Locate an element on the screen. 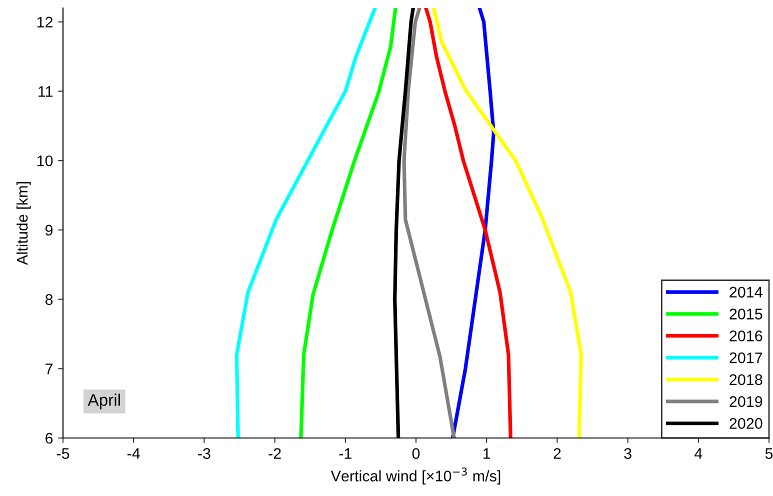 The image size is (773, 496). y-tick-label: 7 is located at coordinates (49, 369).